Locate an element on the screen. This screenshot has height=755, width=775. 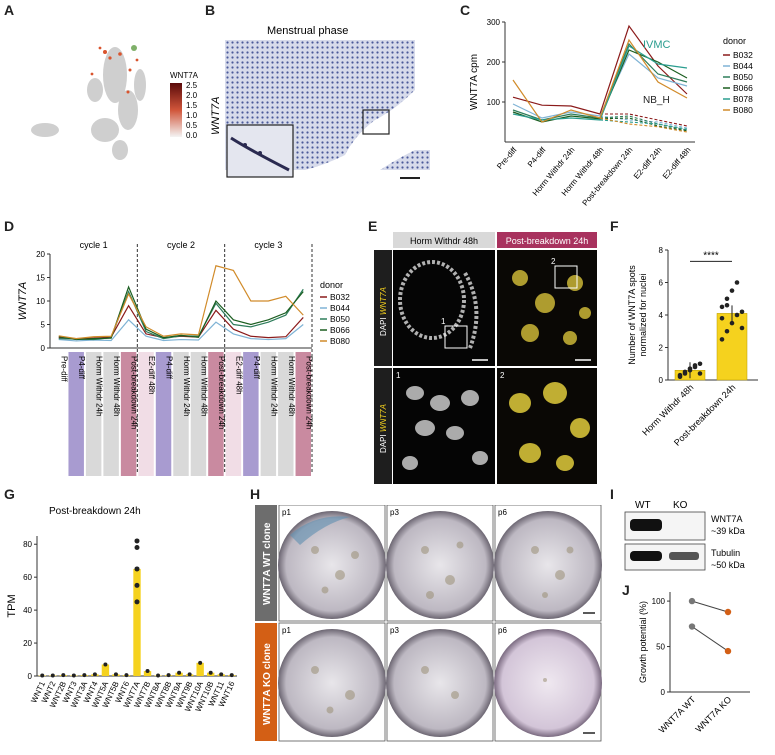
j-point-wt is located at coordinates (692, 626).